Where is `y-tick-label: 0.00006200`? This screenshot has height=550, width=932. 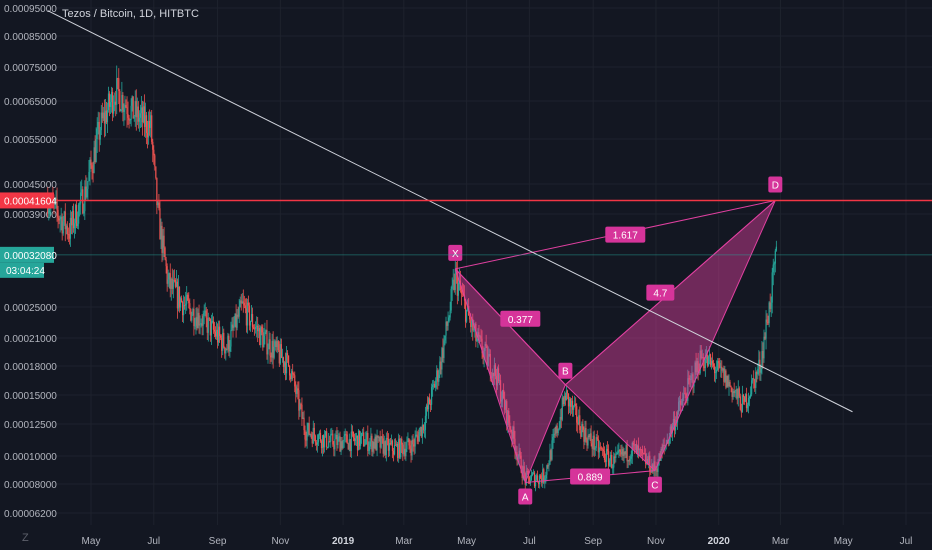 y-tick-label: 0.00006200 is located at coordinates (30, 514).